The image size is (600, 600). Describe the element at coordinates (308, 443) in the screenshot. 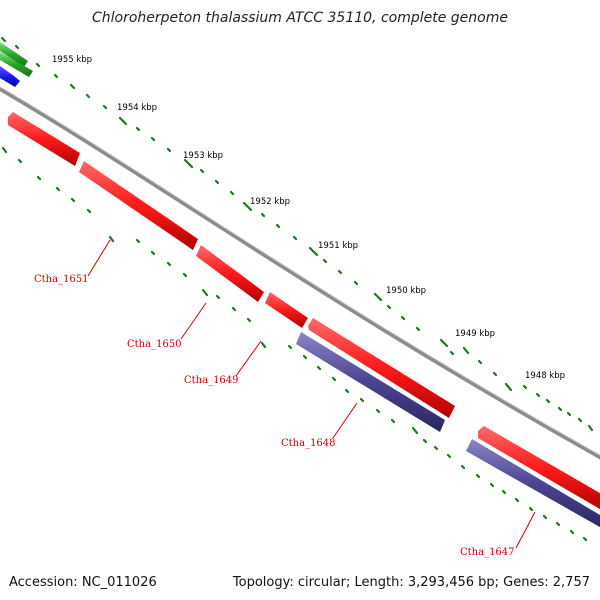

I see `gene-label-ctha-1648: Ctha_1648` at that location.